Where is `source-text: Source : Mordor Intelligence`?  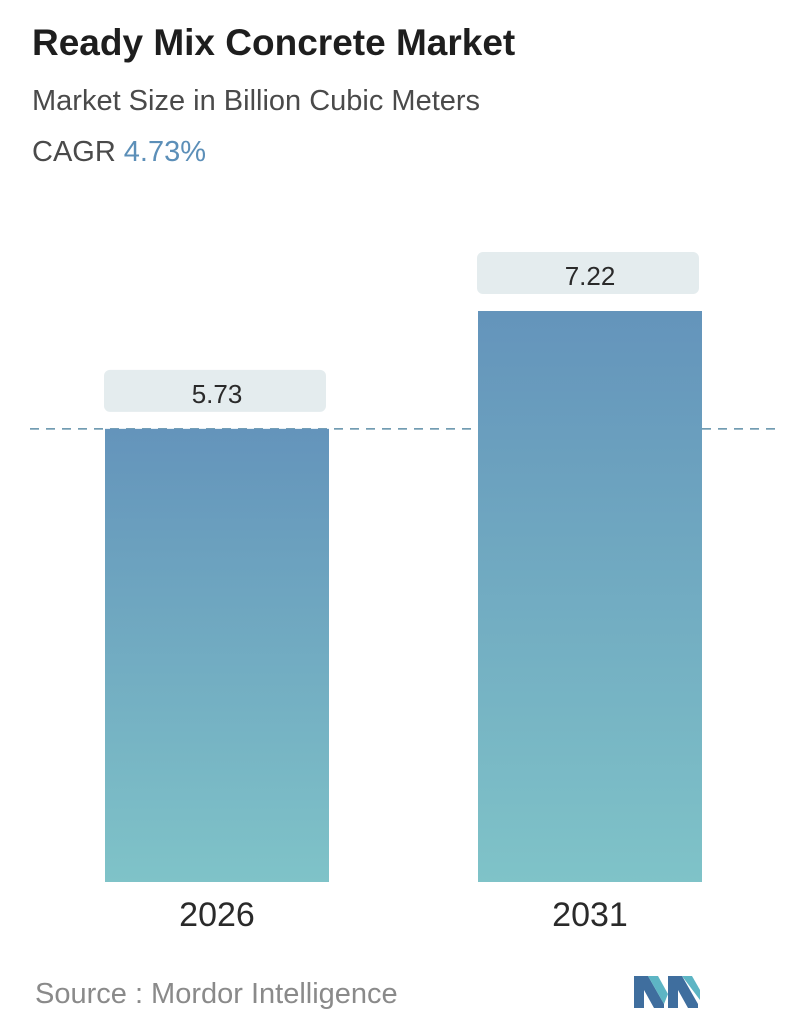
source-text: Source : Mordor Intelligence is located at coordinates (216, 994).